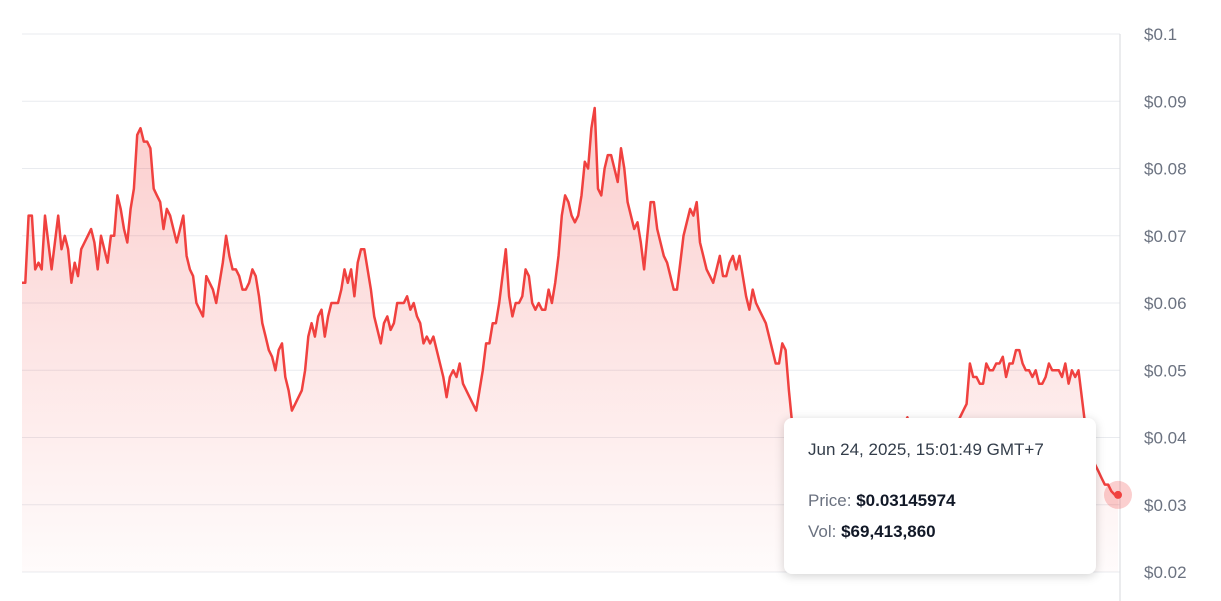 This screenshot has width=1221, height=601. Describe the element at coordinates (906, 500) in the screenshot. I see `tooltip-price-value: $0.03145974` at that location.